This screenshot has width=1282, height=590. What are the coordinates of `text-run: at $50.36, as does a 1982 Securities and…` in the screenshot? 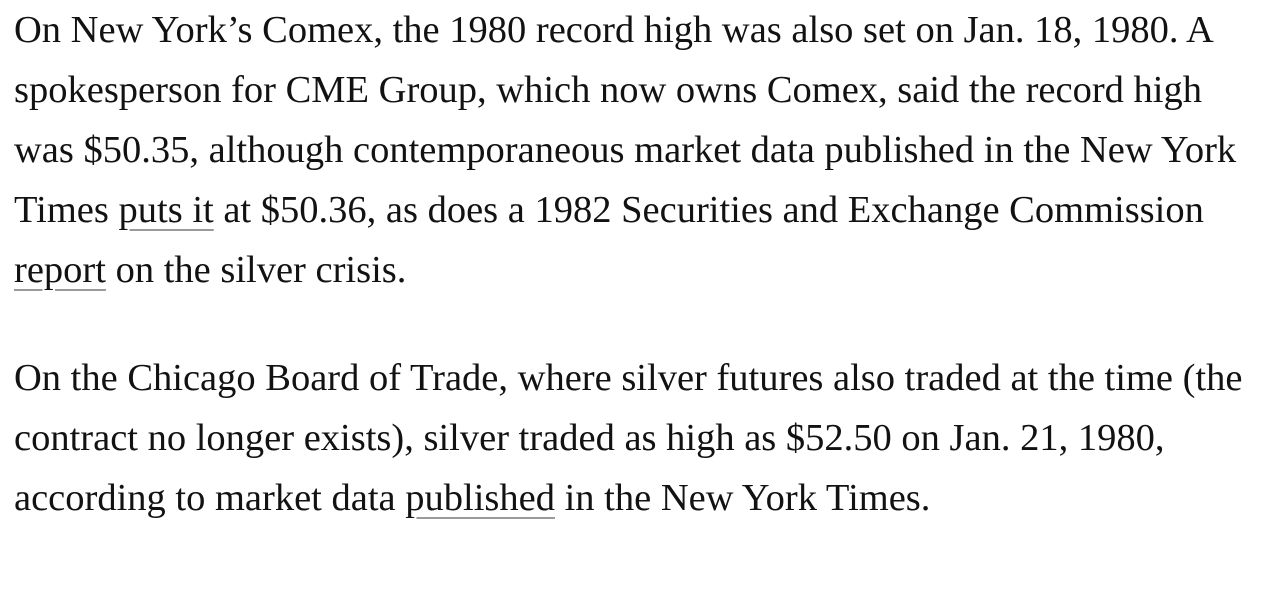 It's located at (708, 210).